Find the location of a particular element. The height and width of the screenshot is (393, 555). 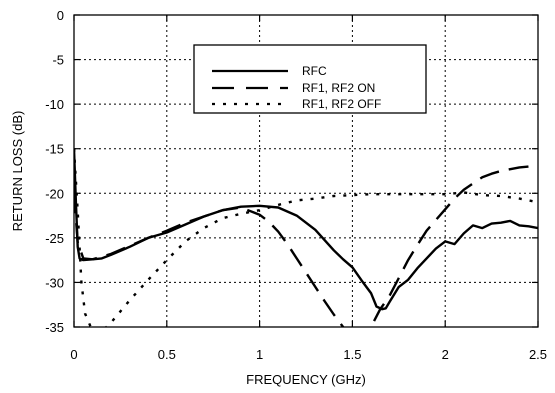

y-tick-labels: 0 -5 -10 -15 -20 -25 -30 -35 is located at coordinates (54, 171).